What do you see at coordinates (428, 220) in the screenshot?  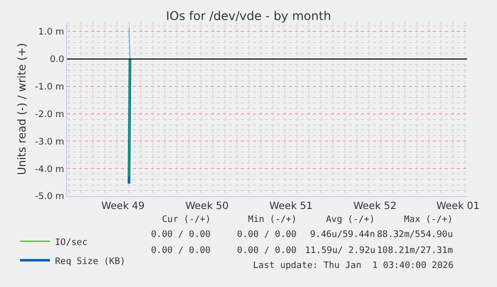 I see `text: Max (-/+)` at bounding box center [428, 220].